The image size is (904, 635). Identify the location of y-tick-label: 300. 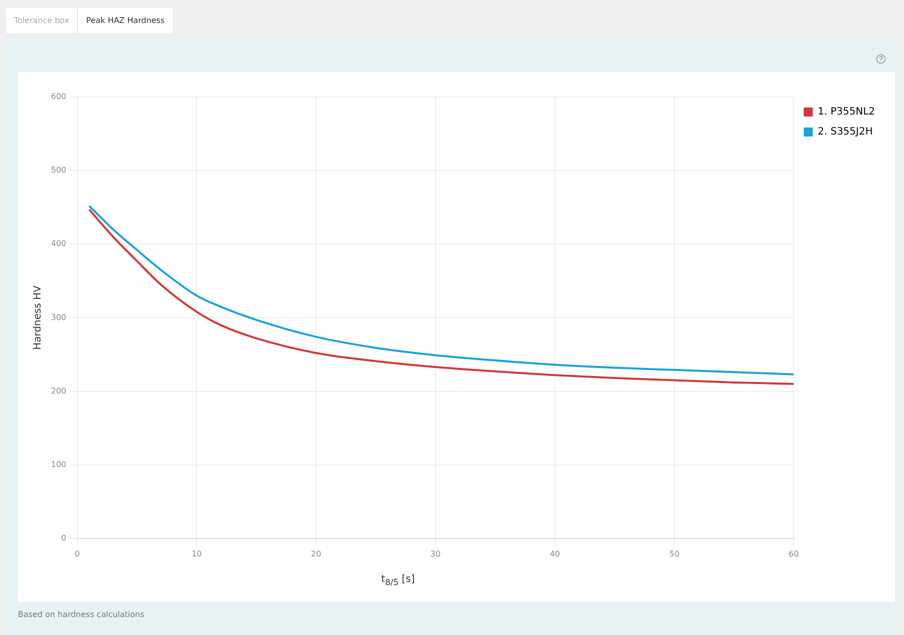
(58, 317).